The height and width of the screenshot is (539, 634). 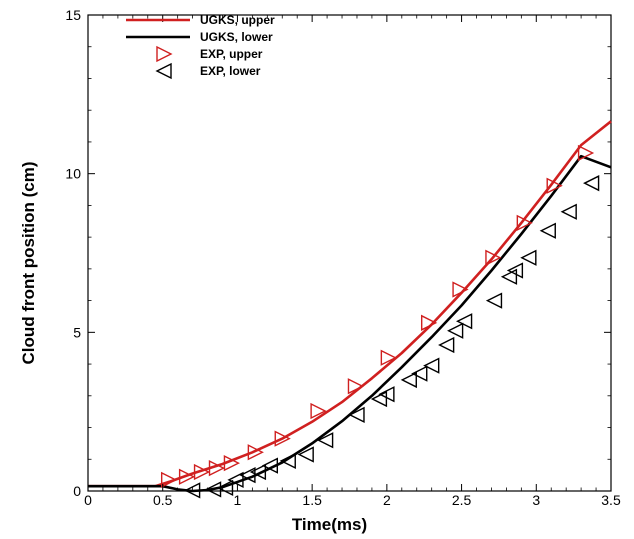 I want to click on legend-entry: UGKS, lower, so click(x=199, y=37).